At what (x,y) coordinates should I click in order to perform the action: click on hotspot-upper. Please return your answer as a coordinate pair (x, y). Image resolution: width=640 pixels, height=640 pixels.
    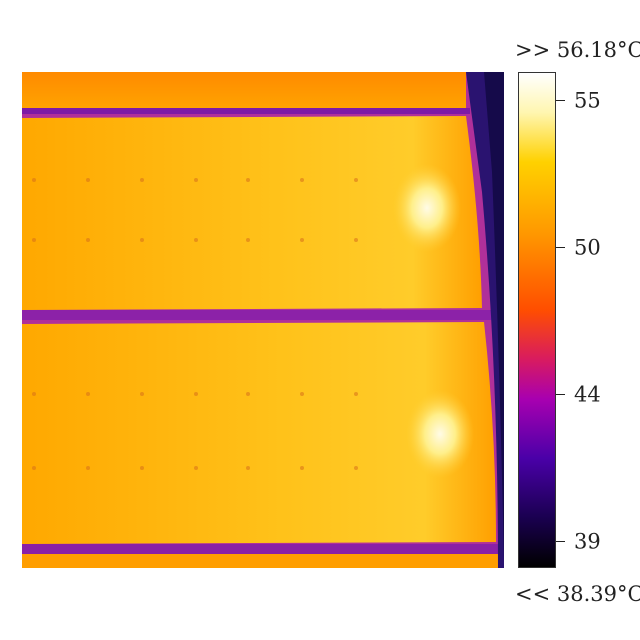
    Looking at the image, I should click on (427, 208).